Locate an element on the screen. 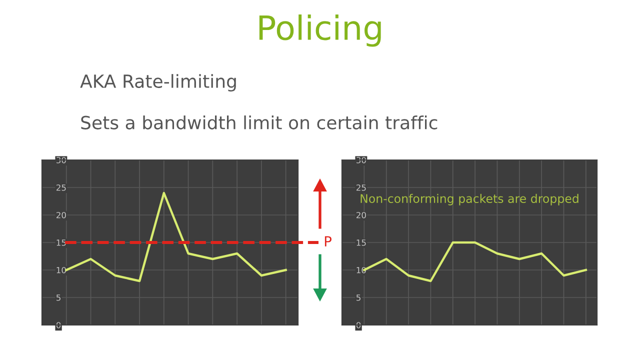 This screenshot has height=360, width=640. text: Sets a bandwidth limit on certain traffic is located at coordinates (259, 122).